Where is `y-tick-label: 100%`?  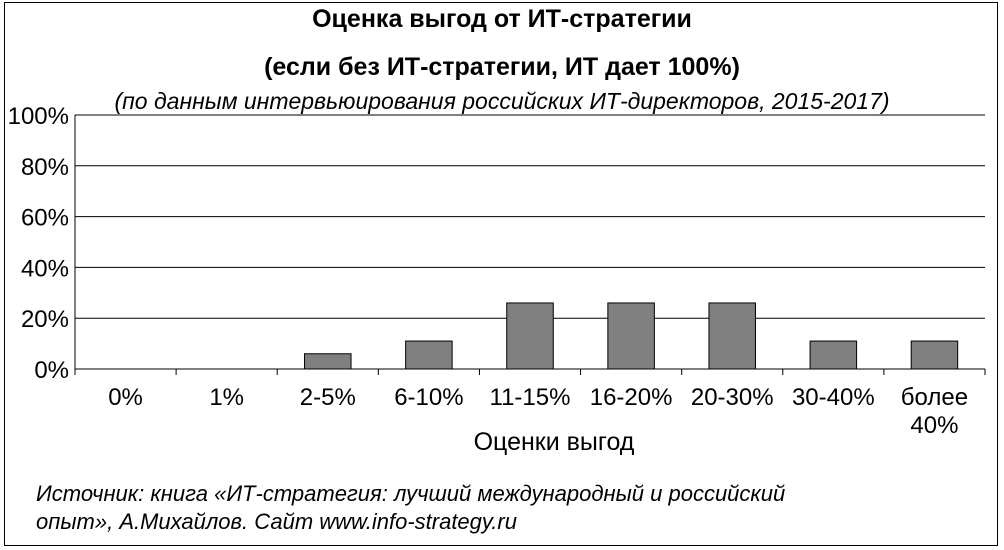 y-tick-label: 100% is located at coordinates (38, 116).